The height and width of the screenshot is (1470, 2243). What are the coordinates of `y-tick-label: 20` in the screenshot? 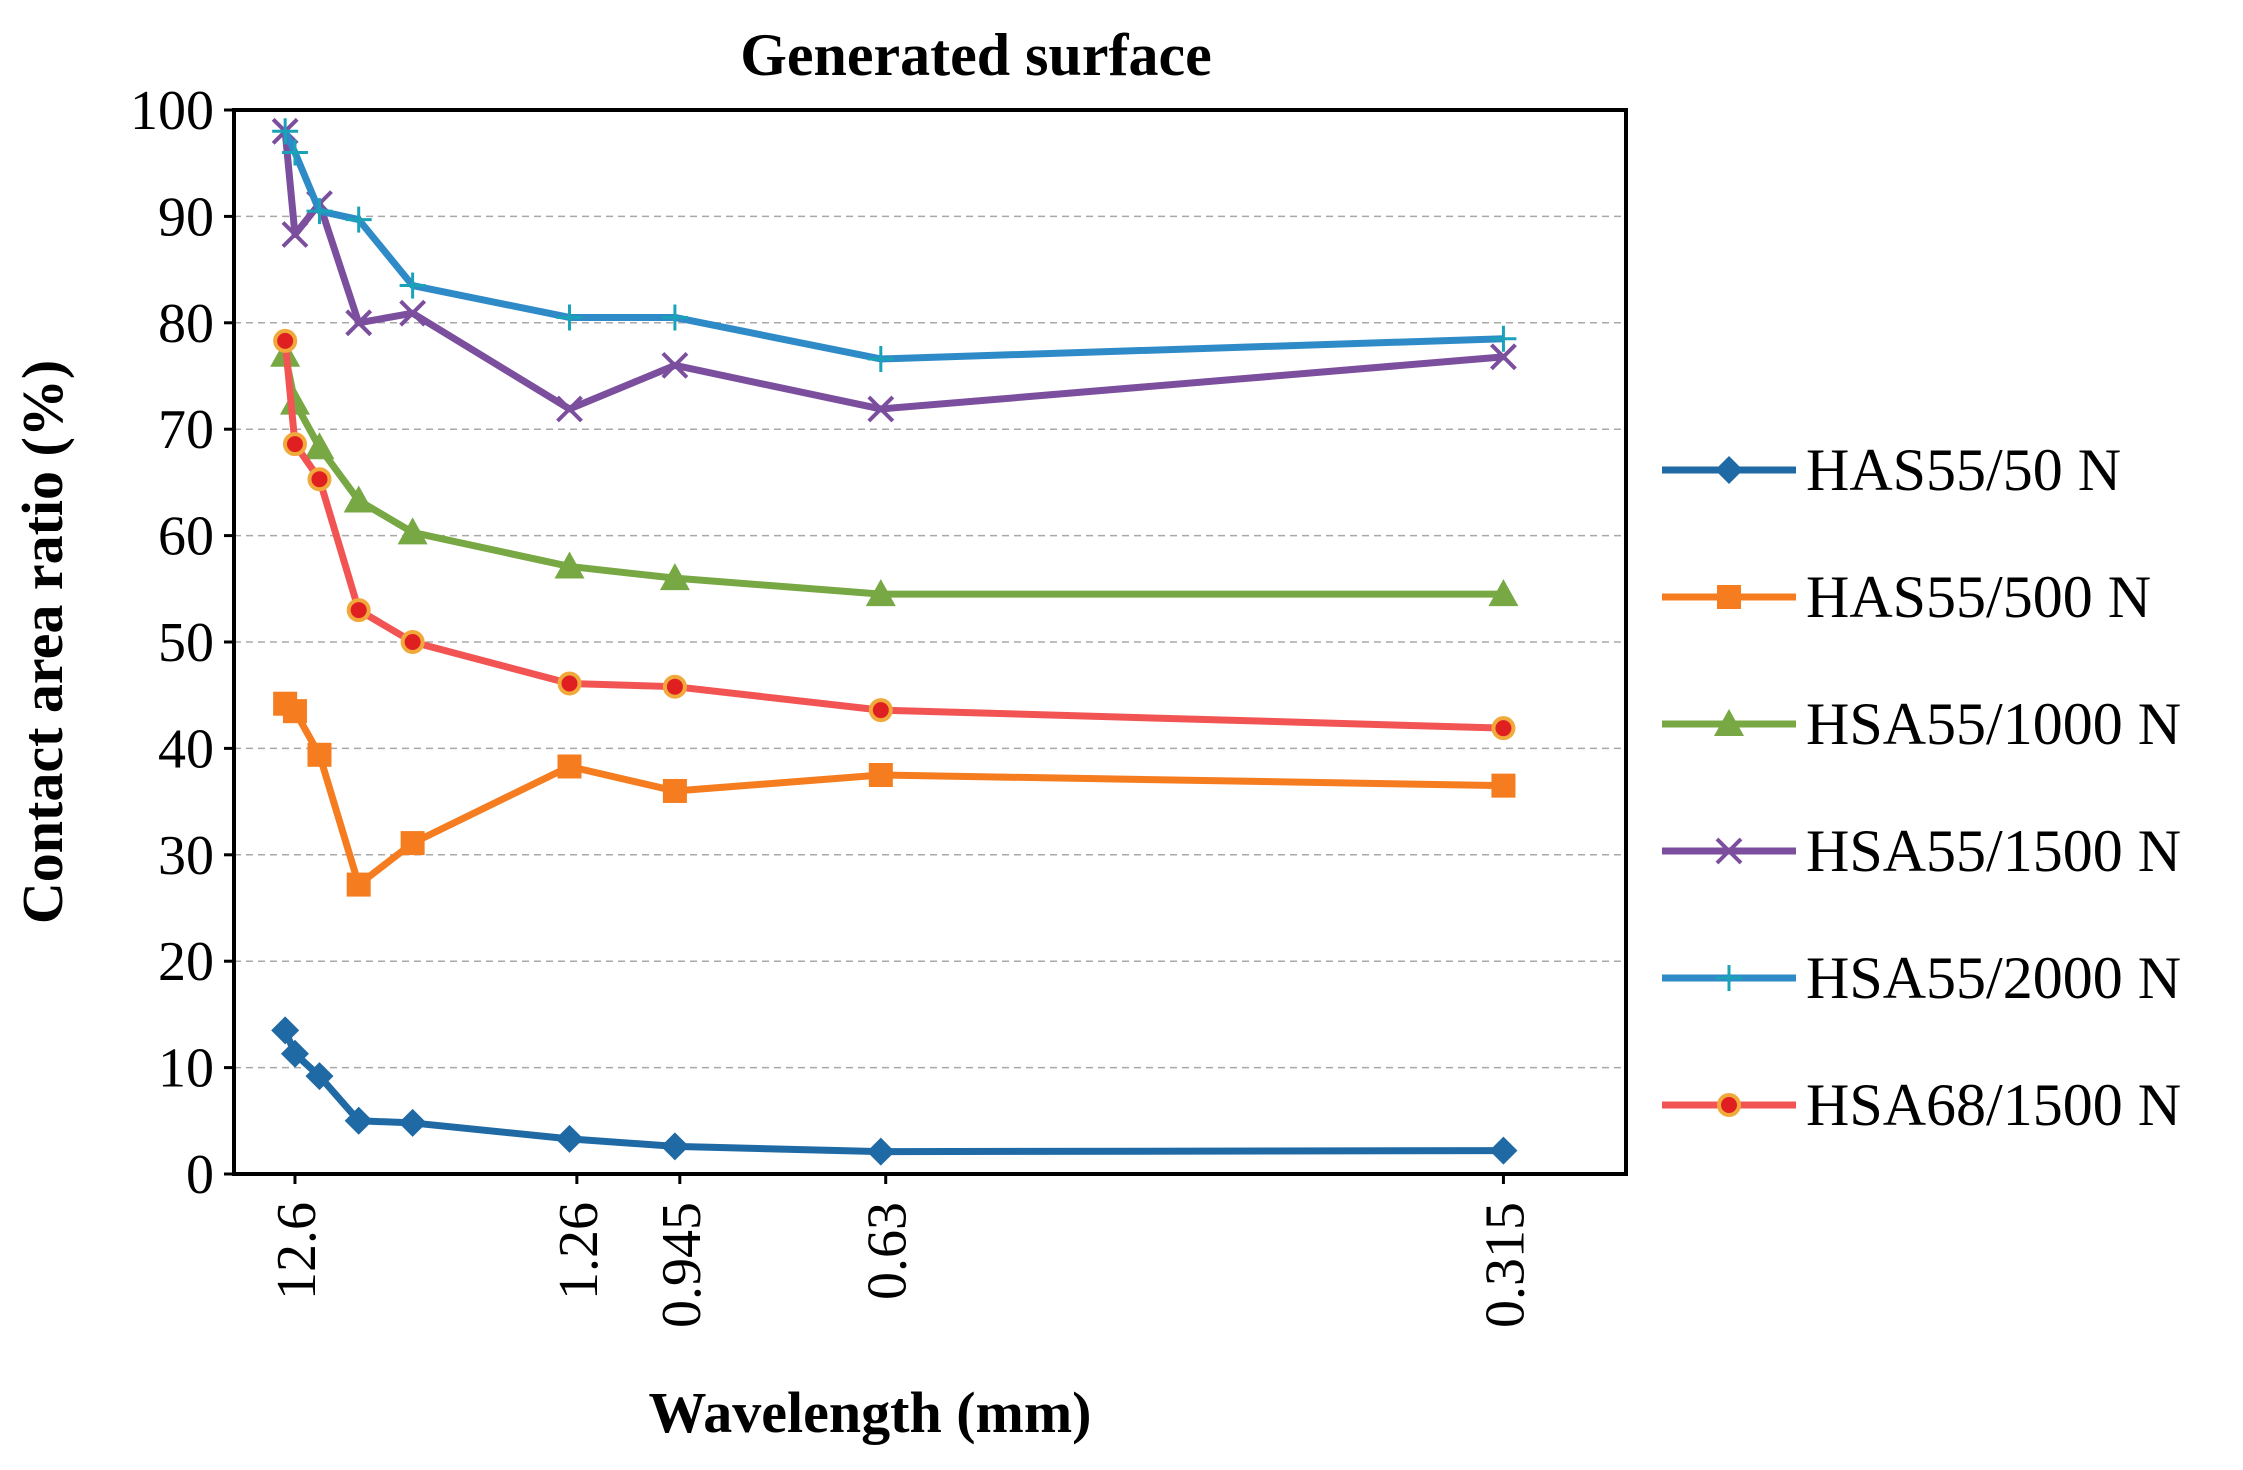 It's located at (186, 962).